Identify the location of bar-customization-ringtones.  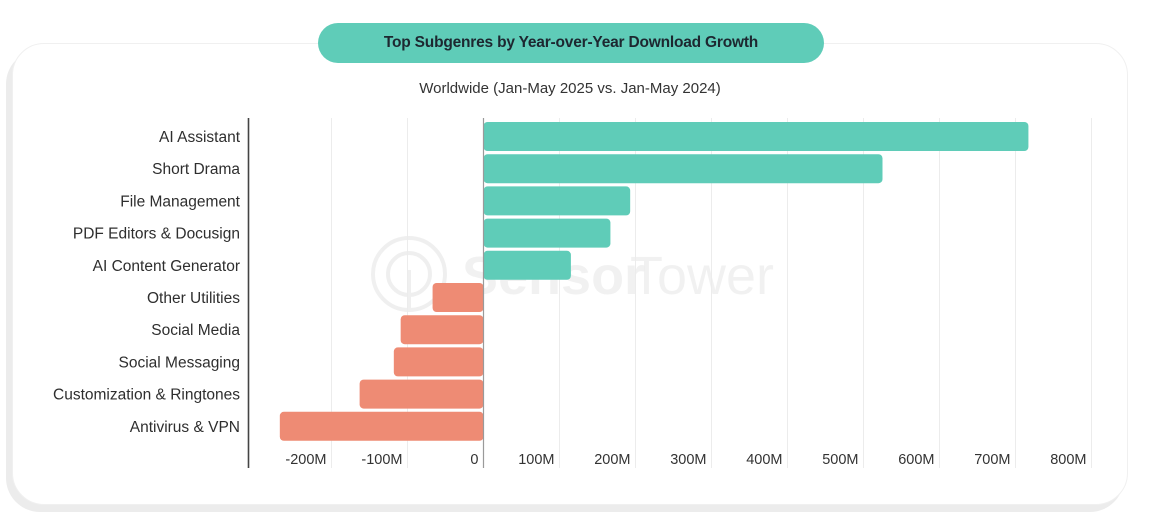
(421, 394).